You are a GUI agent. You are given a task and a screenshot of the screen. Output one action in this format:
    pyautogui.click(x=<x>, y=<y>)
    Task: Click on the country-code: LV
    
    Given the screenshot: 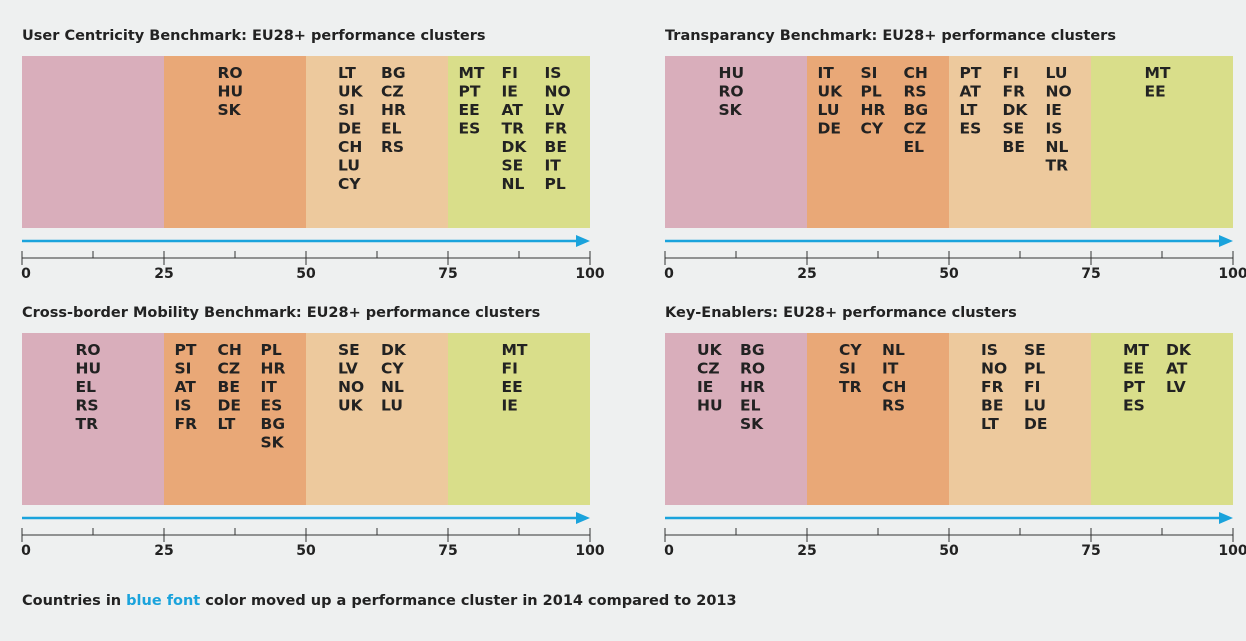 What is the action you would take?
    pyautogui.click(x=1176, y=387)
    